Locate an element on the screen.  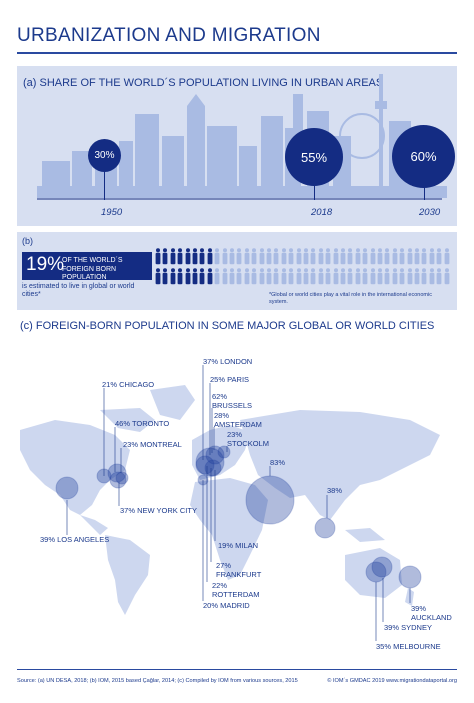
label-melbourne: 35% MELBOURNE is located at coordinates (408, 646).